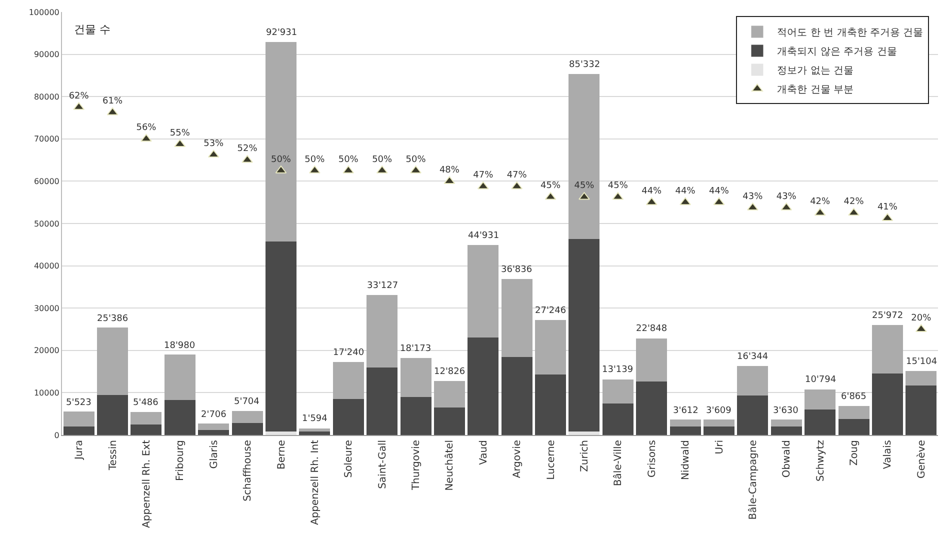 This screenshot has height=557, width=948. Describe the element at coordinates (79, 96) in the screenshot. I see `data-label: 62%` at that location.